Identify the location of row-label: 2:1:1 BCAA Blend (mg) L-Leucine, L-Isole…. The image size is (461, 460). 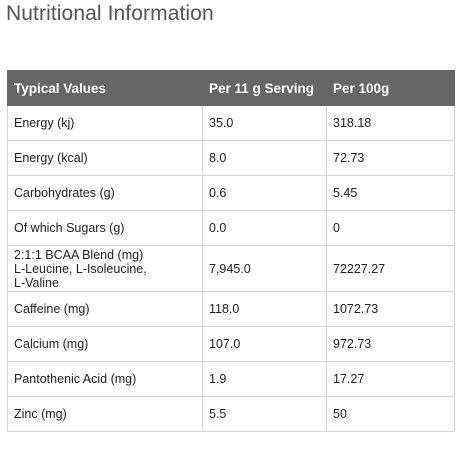
(105, 268).